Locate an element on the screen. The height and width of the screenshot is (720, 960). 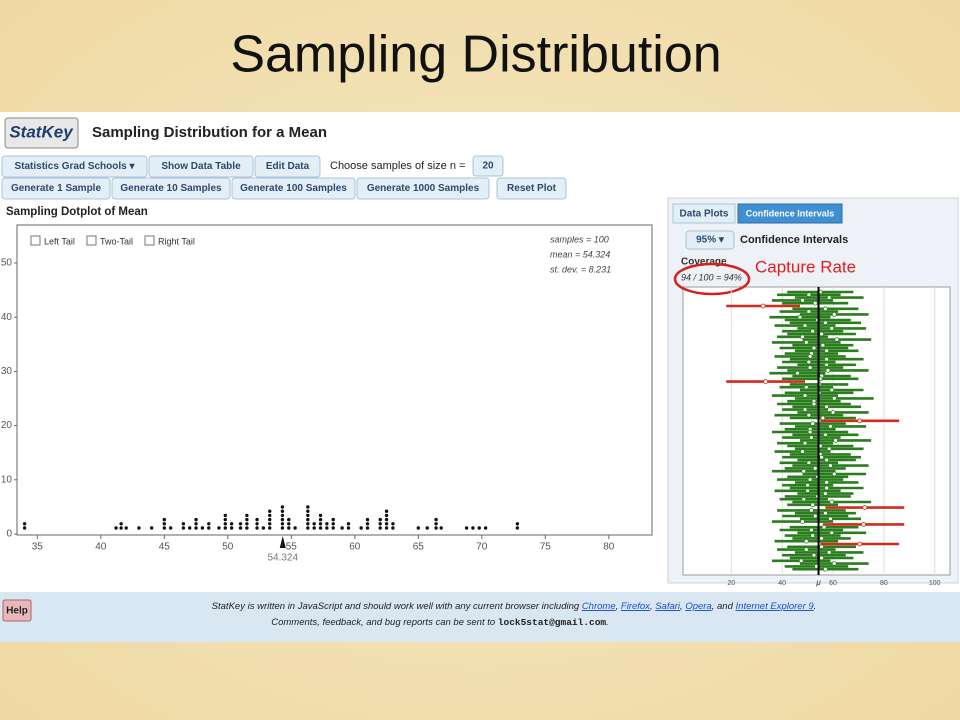
y-tick-label: 10 is located at coordinates (7, 479).